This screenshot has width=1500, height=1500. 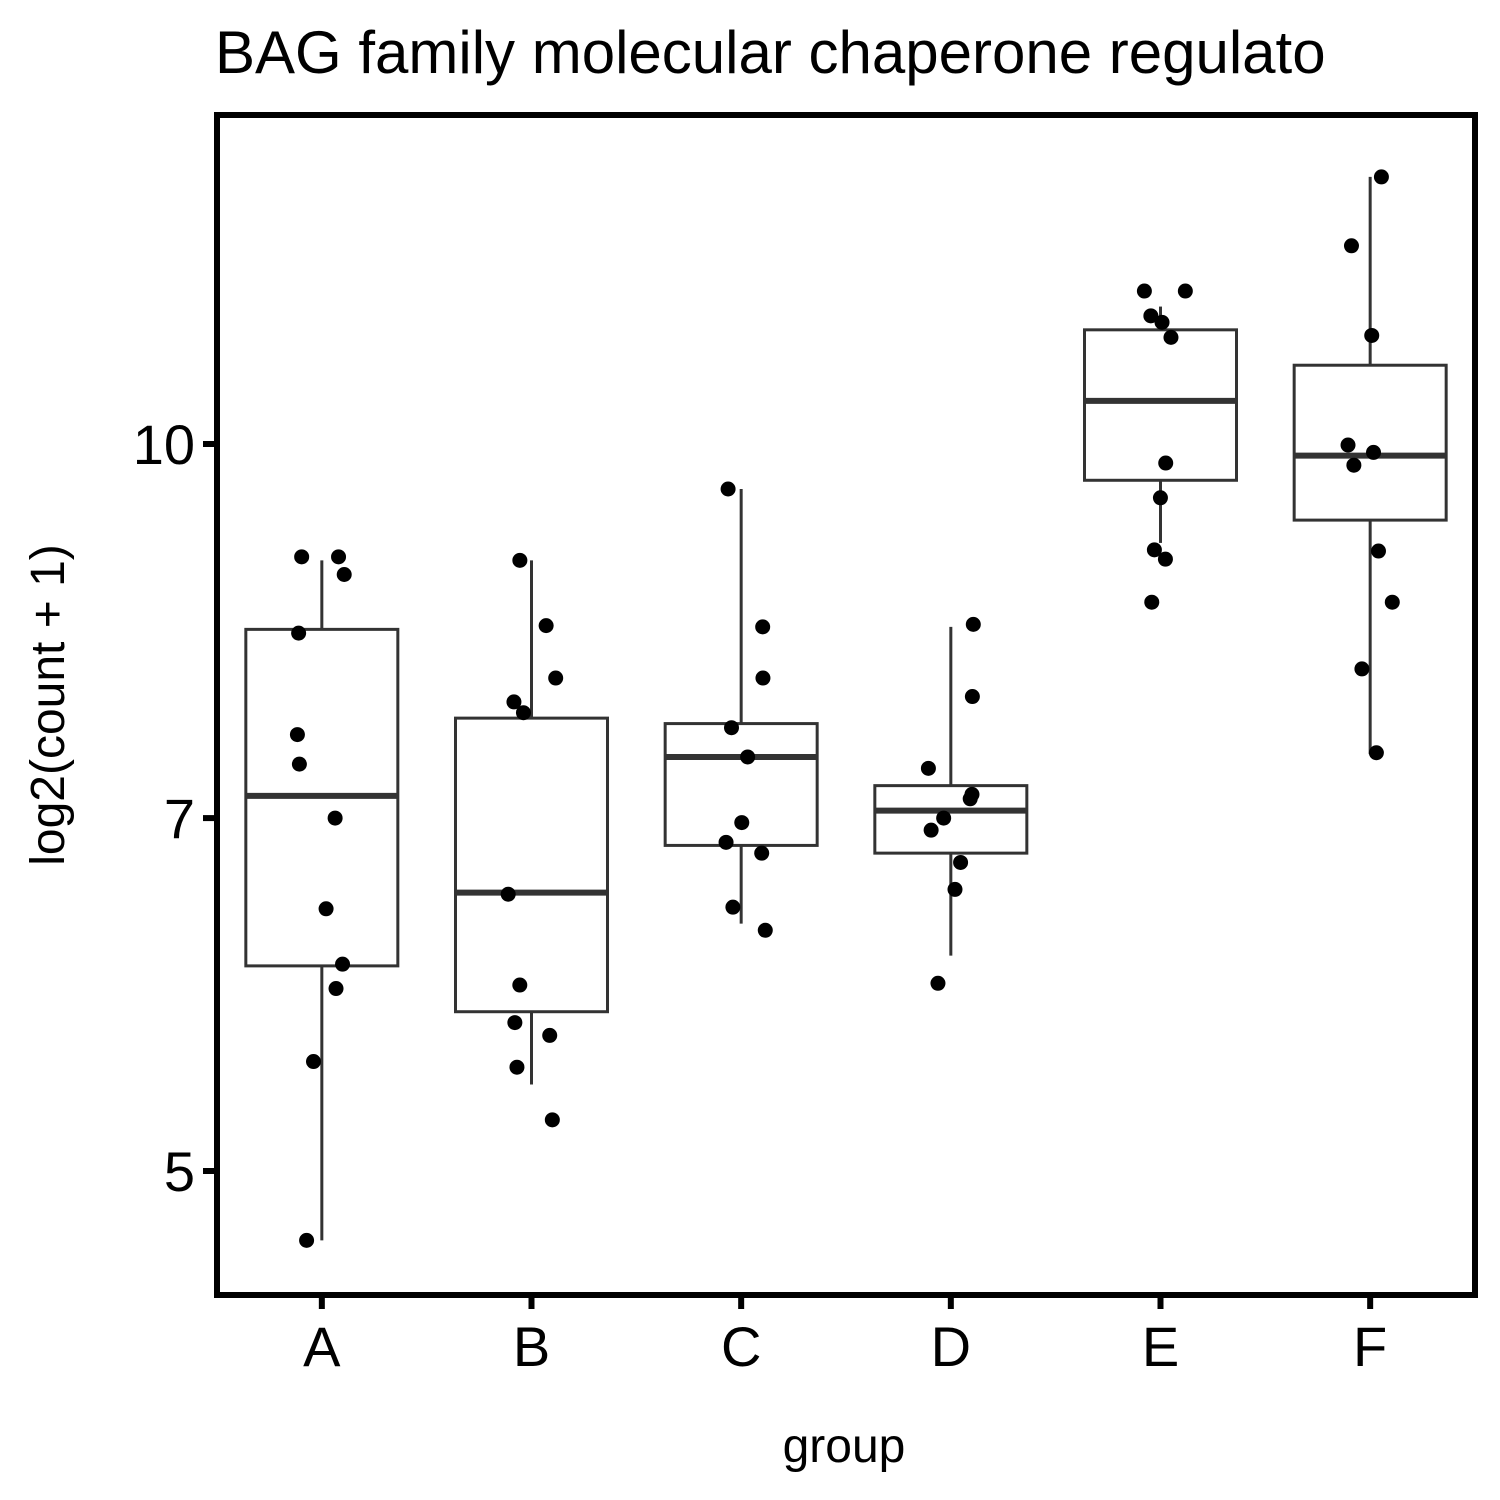 I want to click on y-axis-title: log2(count + 1), so click(x=48, y=705).